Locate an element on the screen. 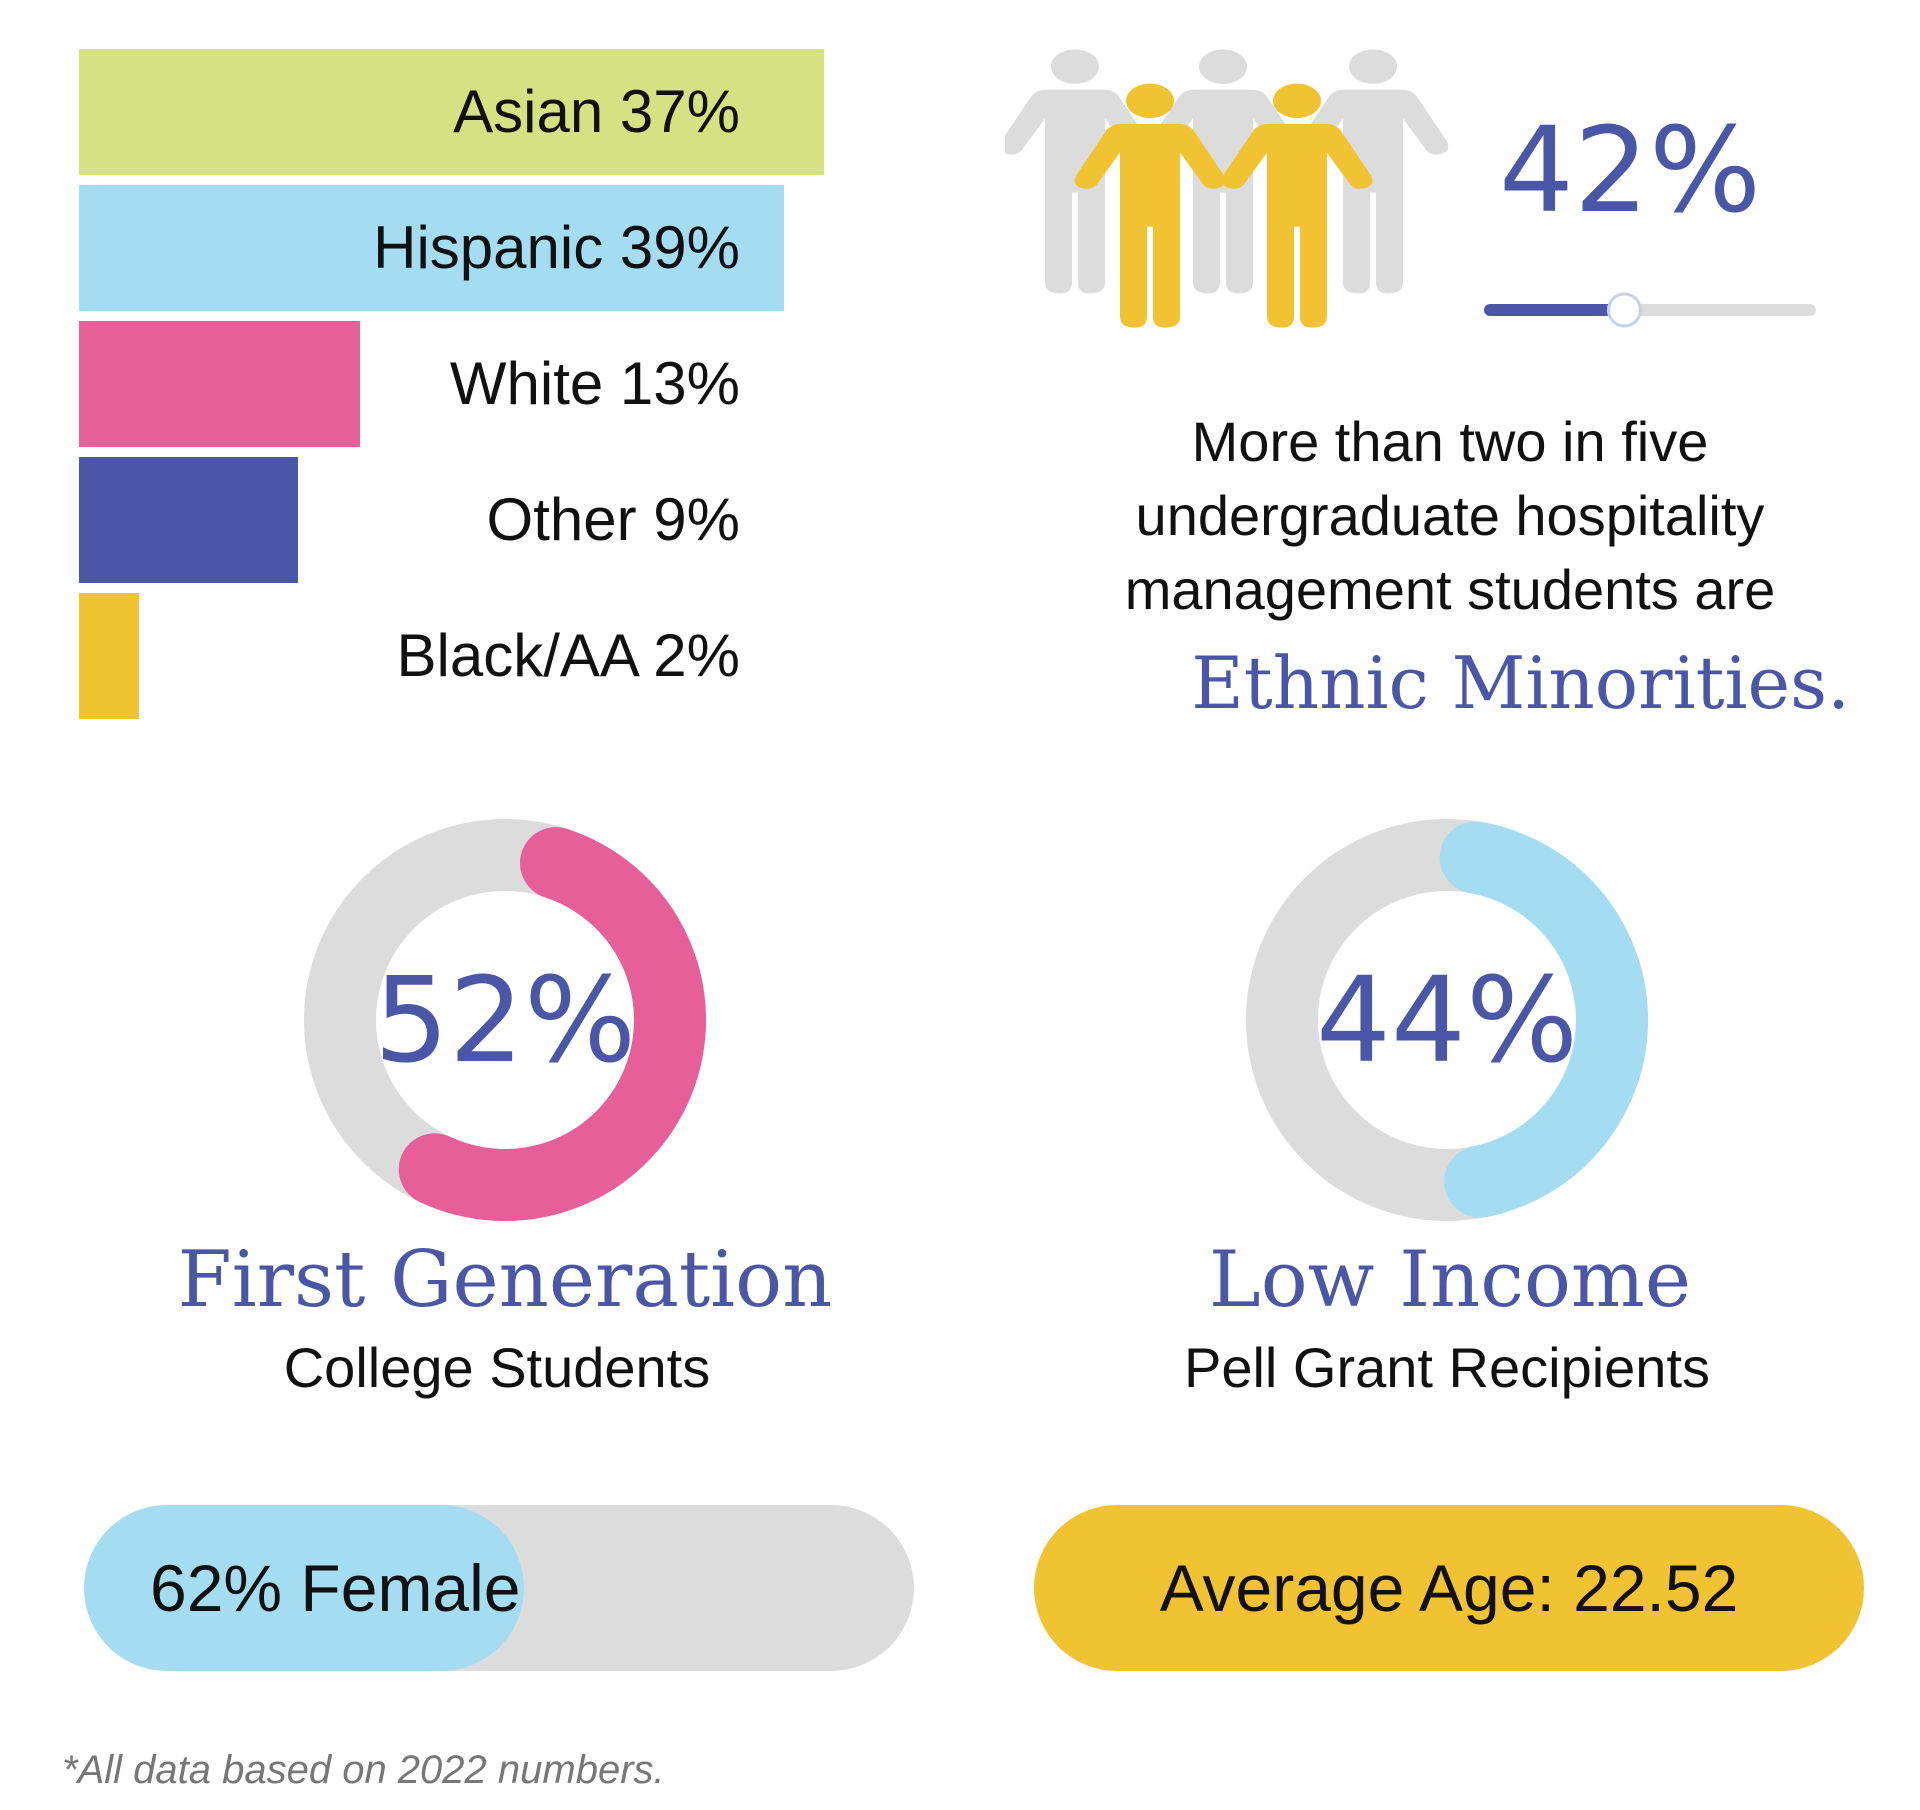  first-gen-subtitle: College Students is located at coordinates (497, 1367).